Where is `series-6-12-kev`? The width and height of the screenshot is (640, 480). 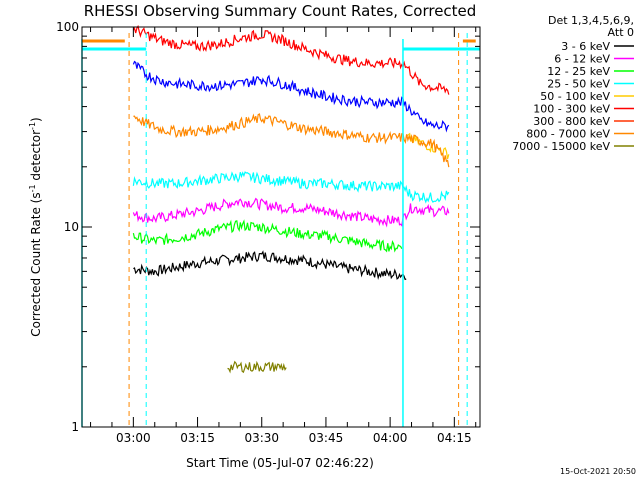 series-6-12-kev is located at coordinates (291, 212).